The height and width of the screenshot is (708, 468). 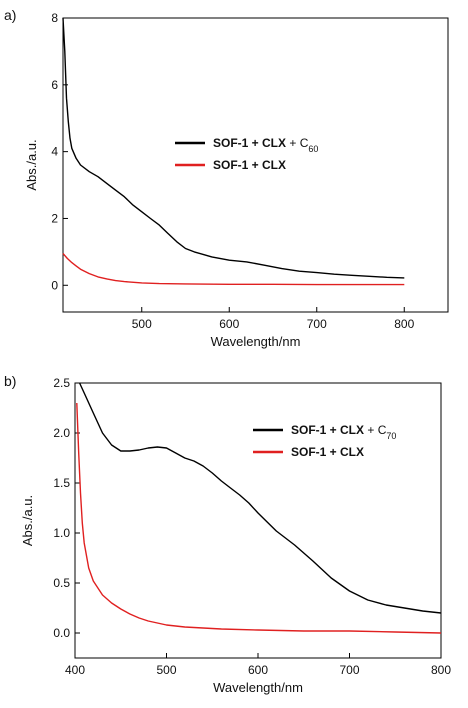 What do you see at coordinates (61, 633) in the screenshot?
I see `y-tick-label: 0.0` at bounding box center [61, 633].